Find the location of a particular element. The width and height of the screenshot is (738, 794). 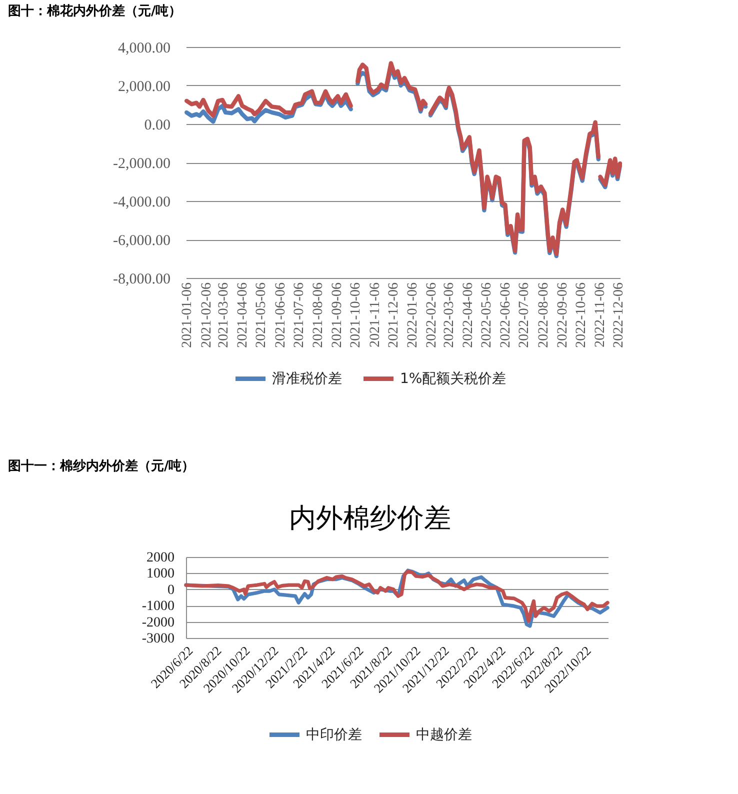

legend-label: 中印价差 is located at coordinates (334, 734).